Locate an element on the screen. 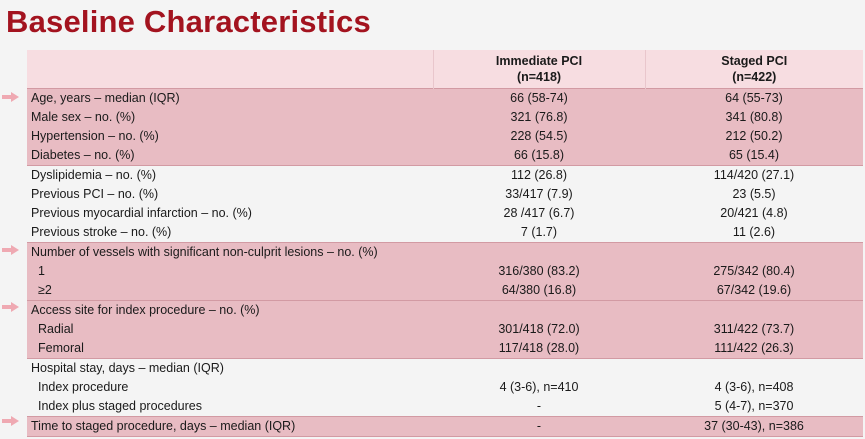  staged-value: 64 (55-73) is located at coordinates (754, 98).